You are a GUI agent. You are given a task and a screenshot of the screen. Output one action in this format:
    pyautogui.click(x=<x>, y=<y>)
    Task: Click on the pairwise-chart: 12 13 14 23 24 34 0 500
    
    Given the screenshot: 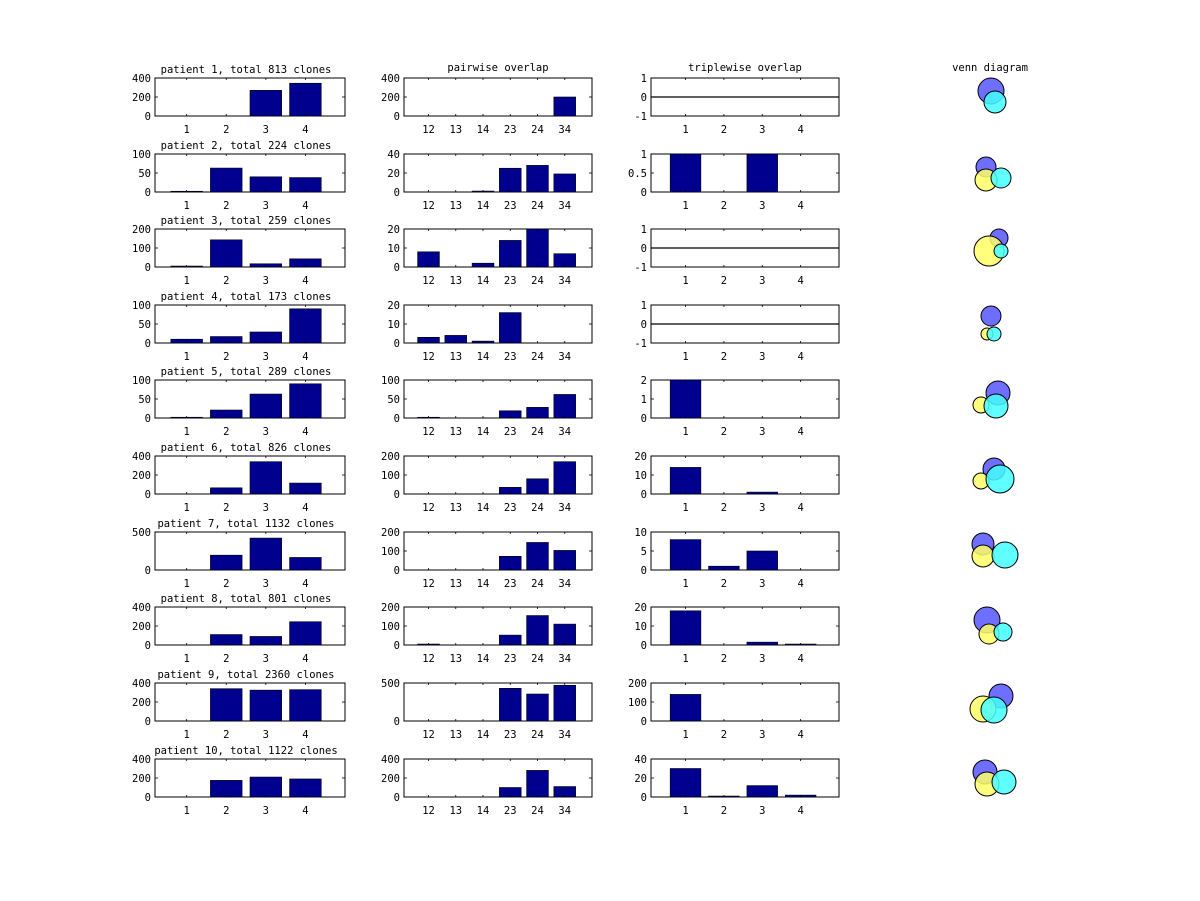 What is the action you would take?
    pyautogui.click(x=487, y=709)
    